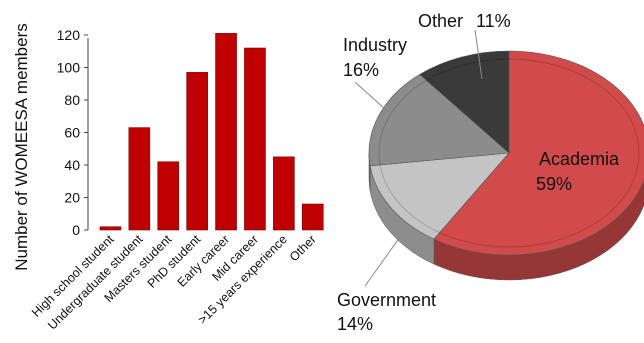  I want to click on y-tick-label: 40, so click(72, 165).